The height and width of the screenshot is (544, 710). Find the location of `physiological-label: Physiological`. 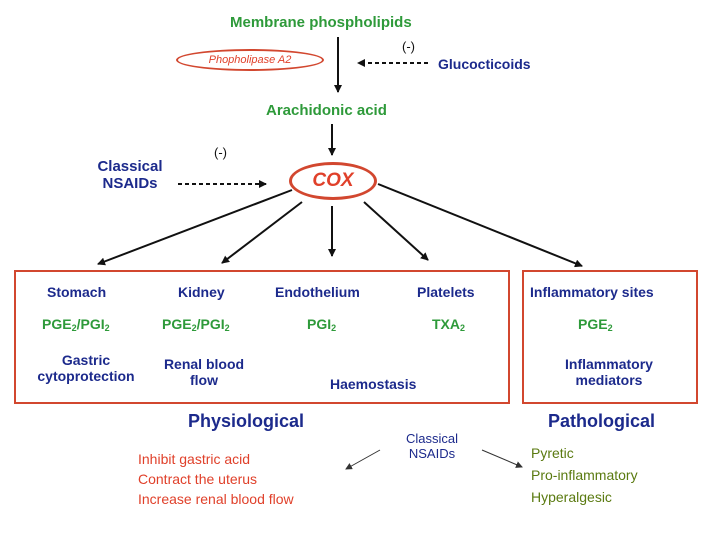

physiological-label: Physiological is located at coordinates (246, 421).